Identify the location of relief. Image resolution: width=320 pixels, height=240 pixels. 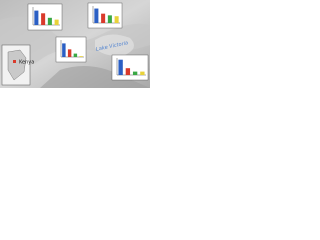
(95, 77).